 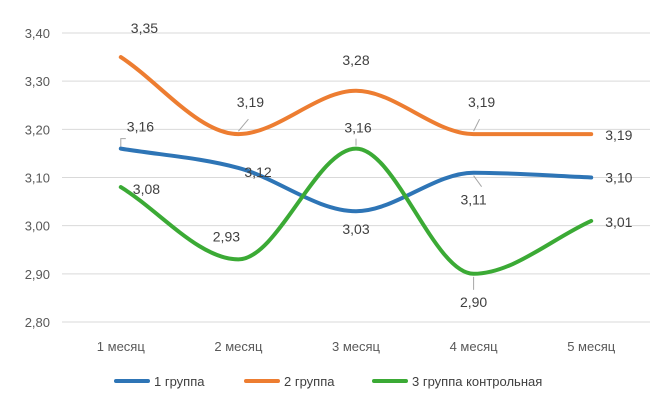 What do you see at coordinates (309, 381) in the screenshot?
I see `series-2-legend-label: 2 группа` at bounding box center [309, 381].